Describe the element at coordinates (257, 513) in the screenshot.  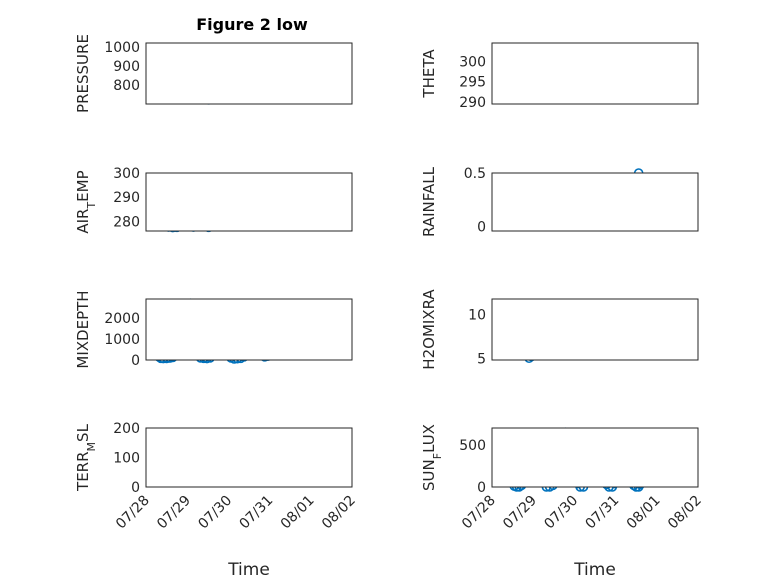
I see `terr_msl-xtick-label: 07/31` at that location.